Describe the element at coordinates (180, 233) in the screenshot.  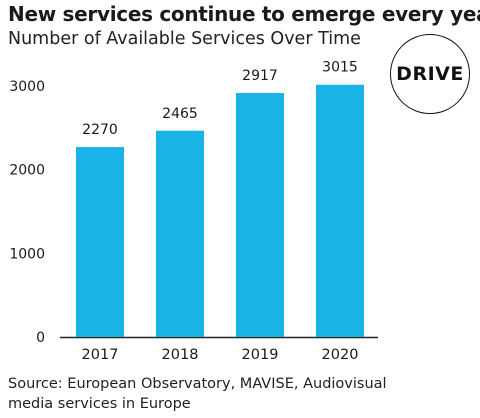
I see `bar-2018` at that location.